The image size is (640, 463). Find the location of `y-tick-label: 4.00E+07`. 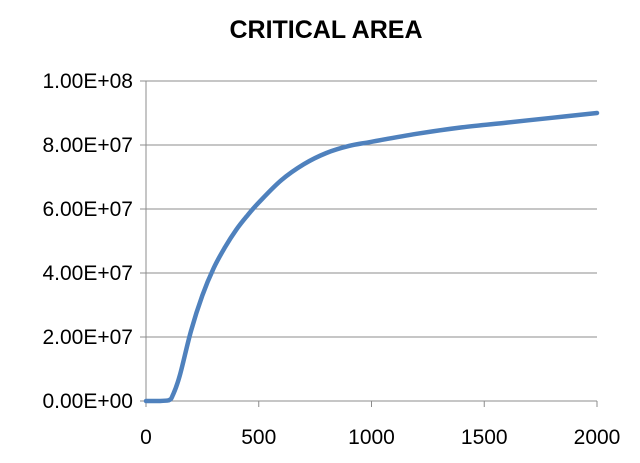

y-tick-label: 4.00E+07 is located at coordinates (87, 273).